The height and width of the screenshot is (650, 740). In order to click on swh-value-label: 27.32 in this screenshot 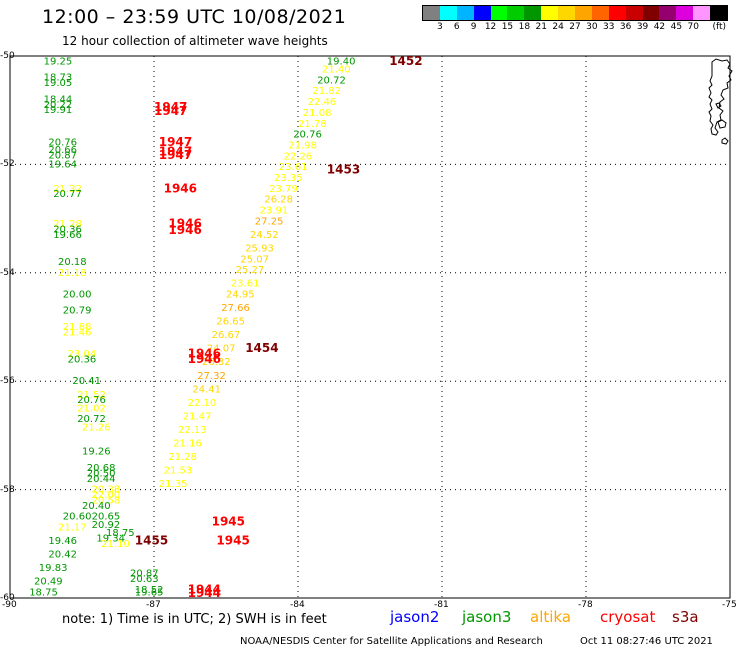, I will do `click(211, 376)`.